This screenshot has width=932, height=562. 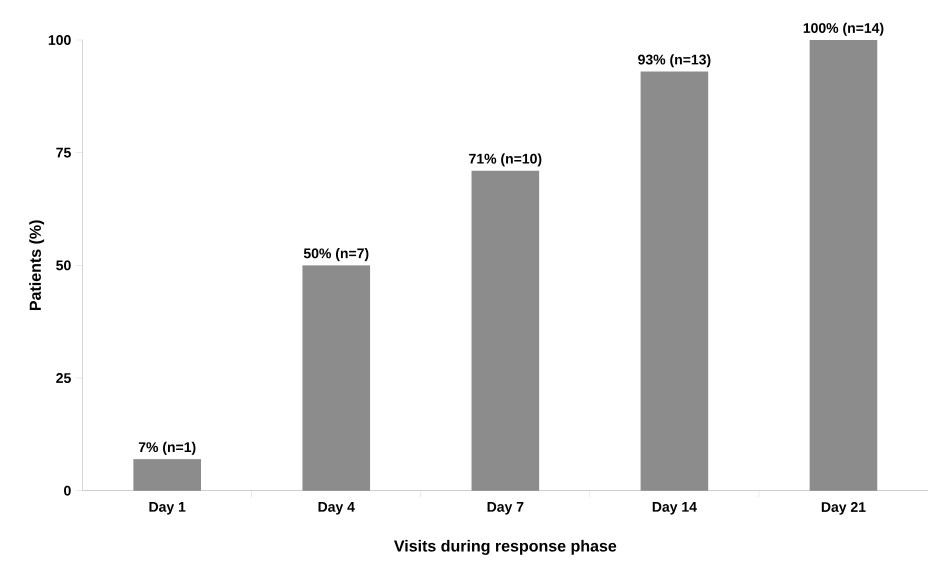 I want to click on data-label: 71% (n=10), so click(x=505, y=159).